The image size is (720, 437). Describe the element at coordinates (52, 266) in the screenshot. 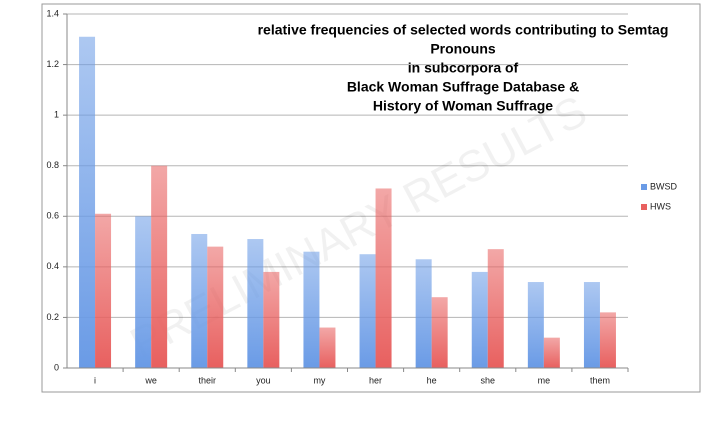

I see `y-tick-label: 0.4` at that location.